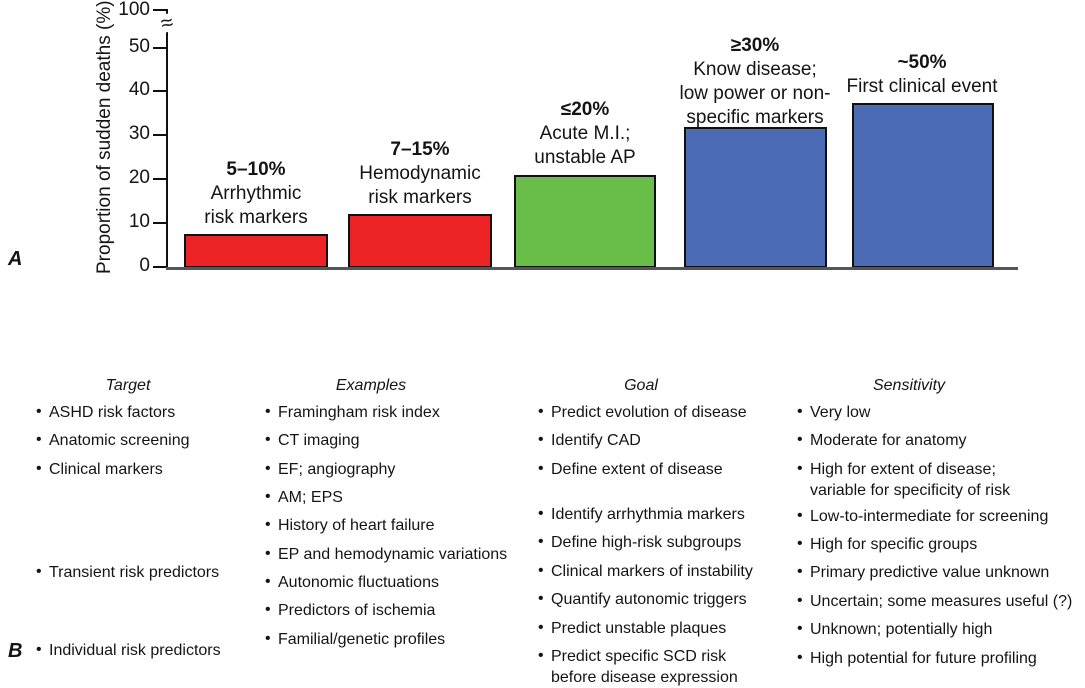 This screenshot has width=1085, height=688. What do you see at coordinates (834, 412) in the screenshot?
I see `list-item: • Very low` at bounding box center [834, 412].